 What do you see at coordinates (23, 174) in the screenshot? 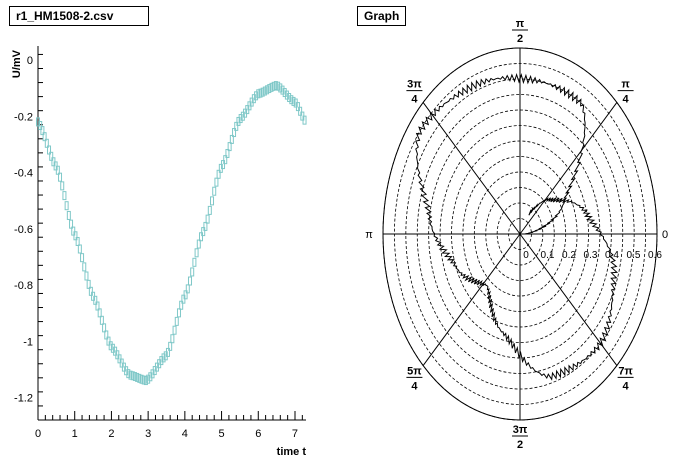
I see `y-tick-label: -0.4` at bounding box center [23, 174].